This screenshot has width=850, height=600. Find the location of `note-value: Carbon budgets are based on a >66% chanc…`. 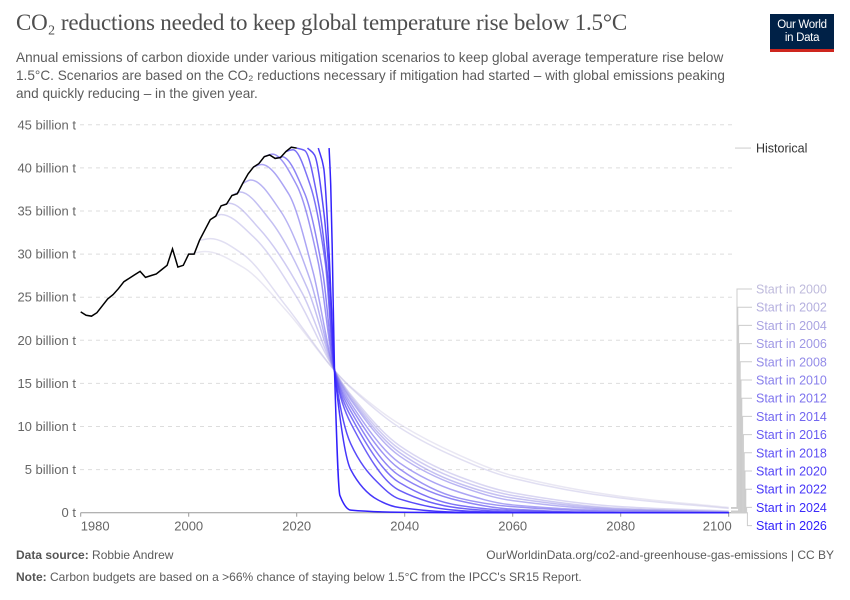

note-value: Carbon budgets are based on a >66% chanc… is located at coordinates (316, 577).